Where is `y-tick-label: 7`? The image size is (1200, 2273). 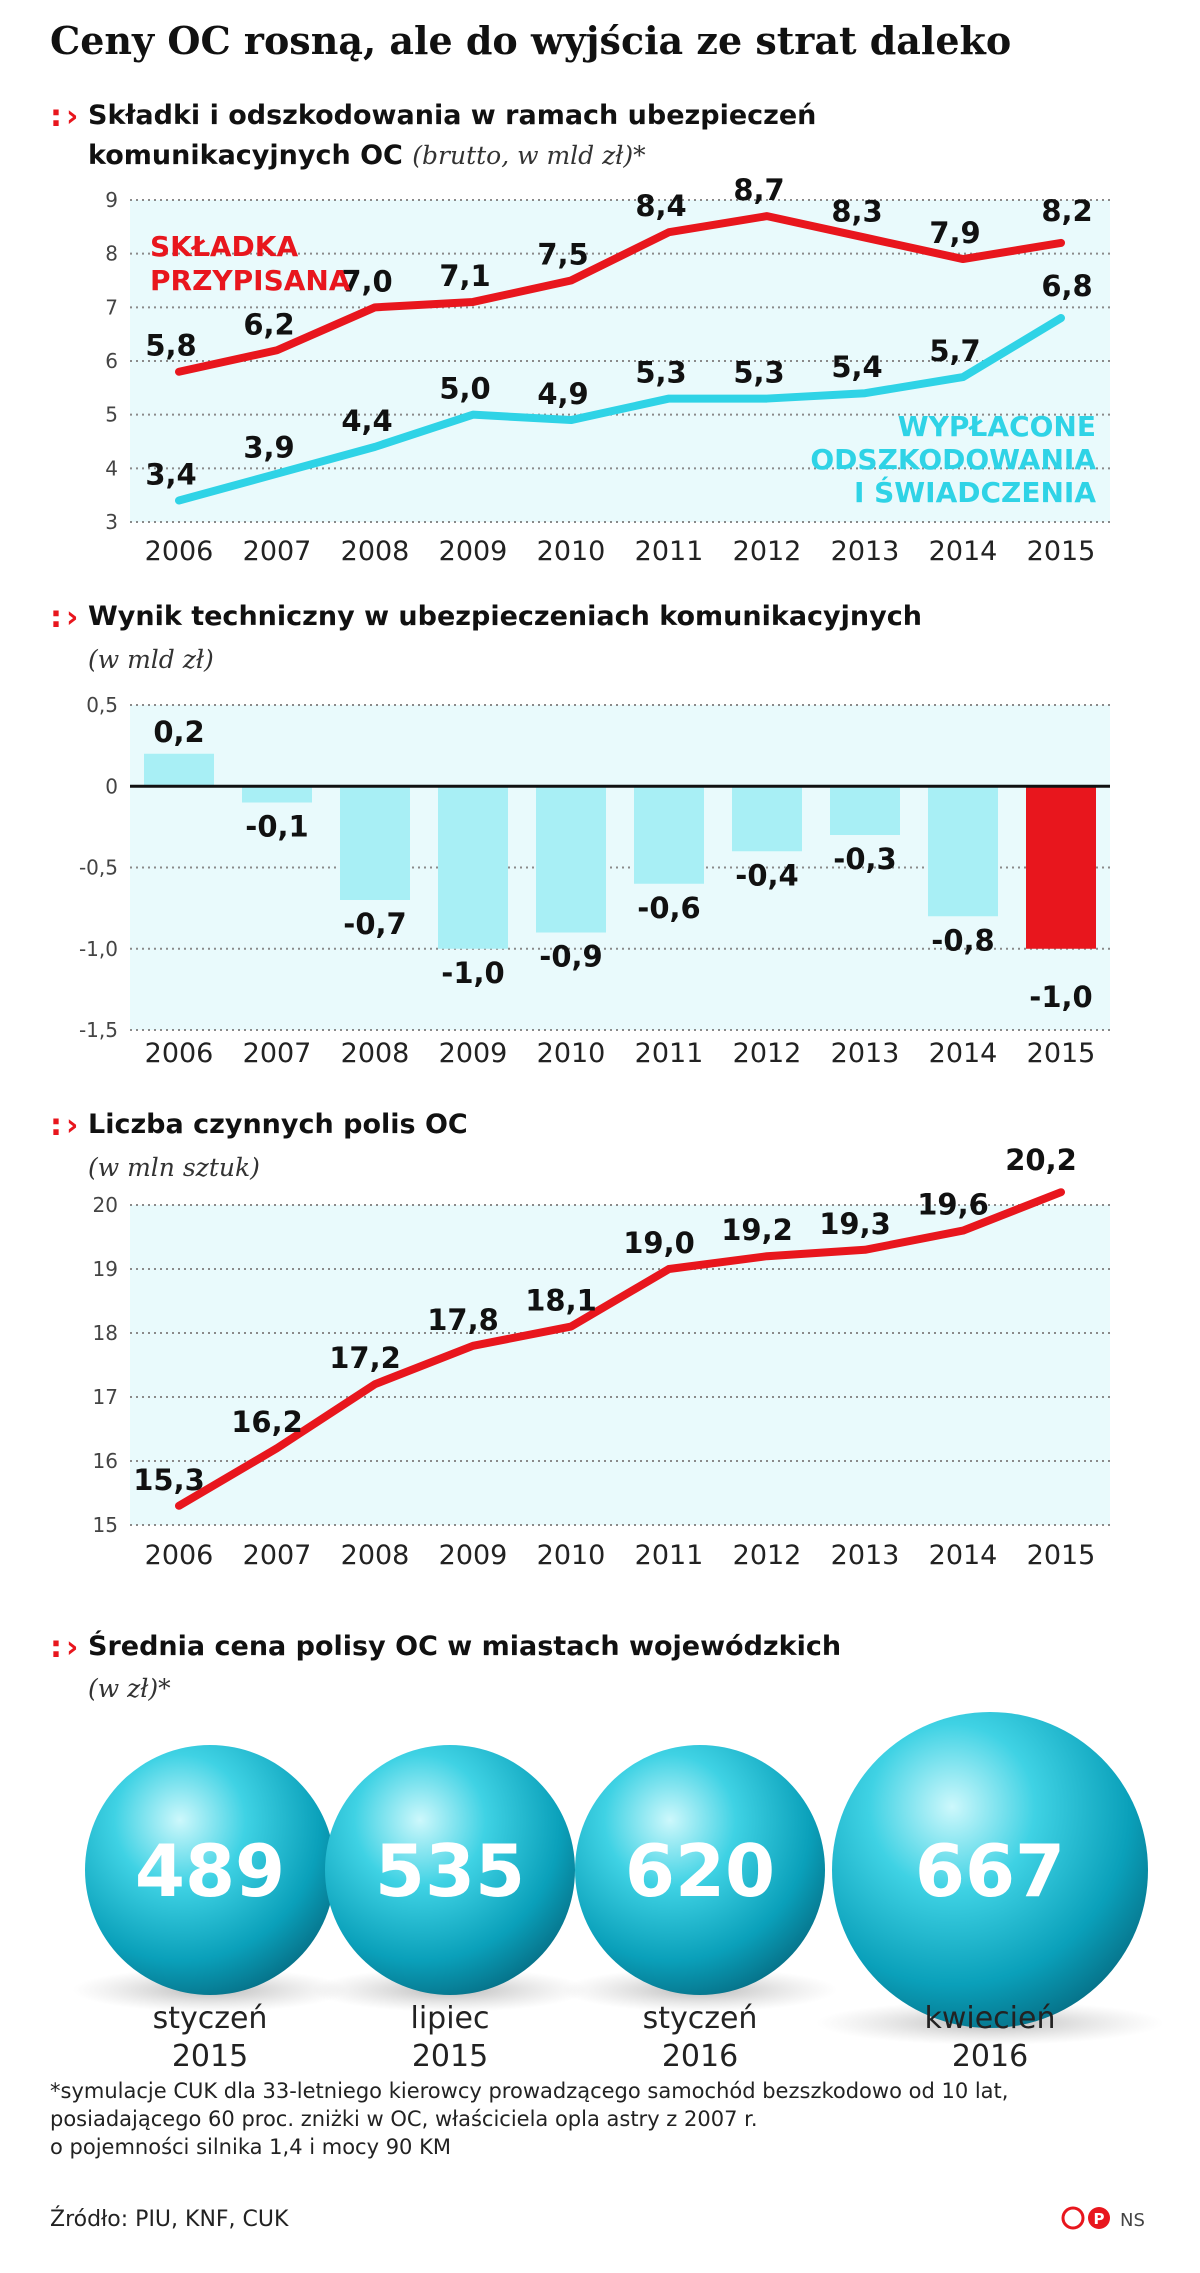 y-tick-label: 7 is located at coordinates (111, 307).